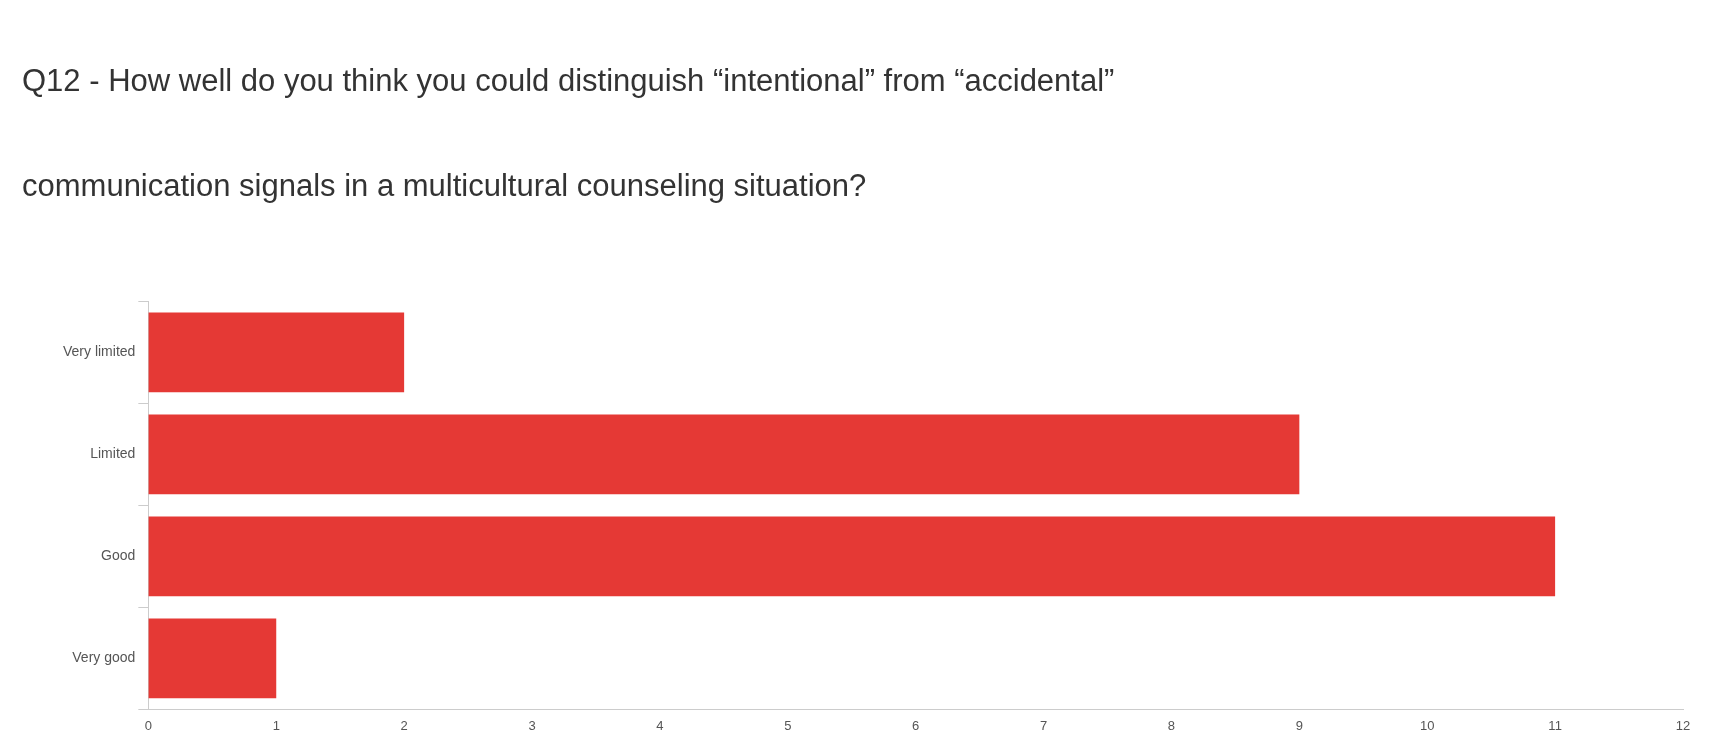 This screenshot has height=748, width=1723. I want to click on x-tick-label: 8, so click(1171, 725).